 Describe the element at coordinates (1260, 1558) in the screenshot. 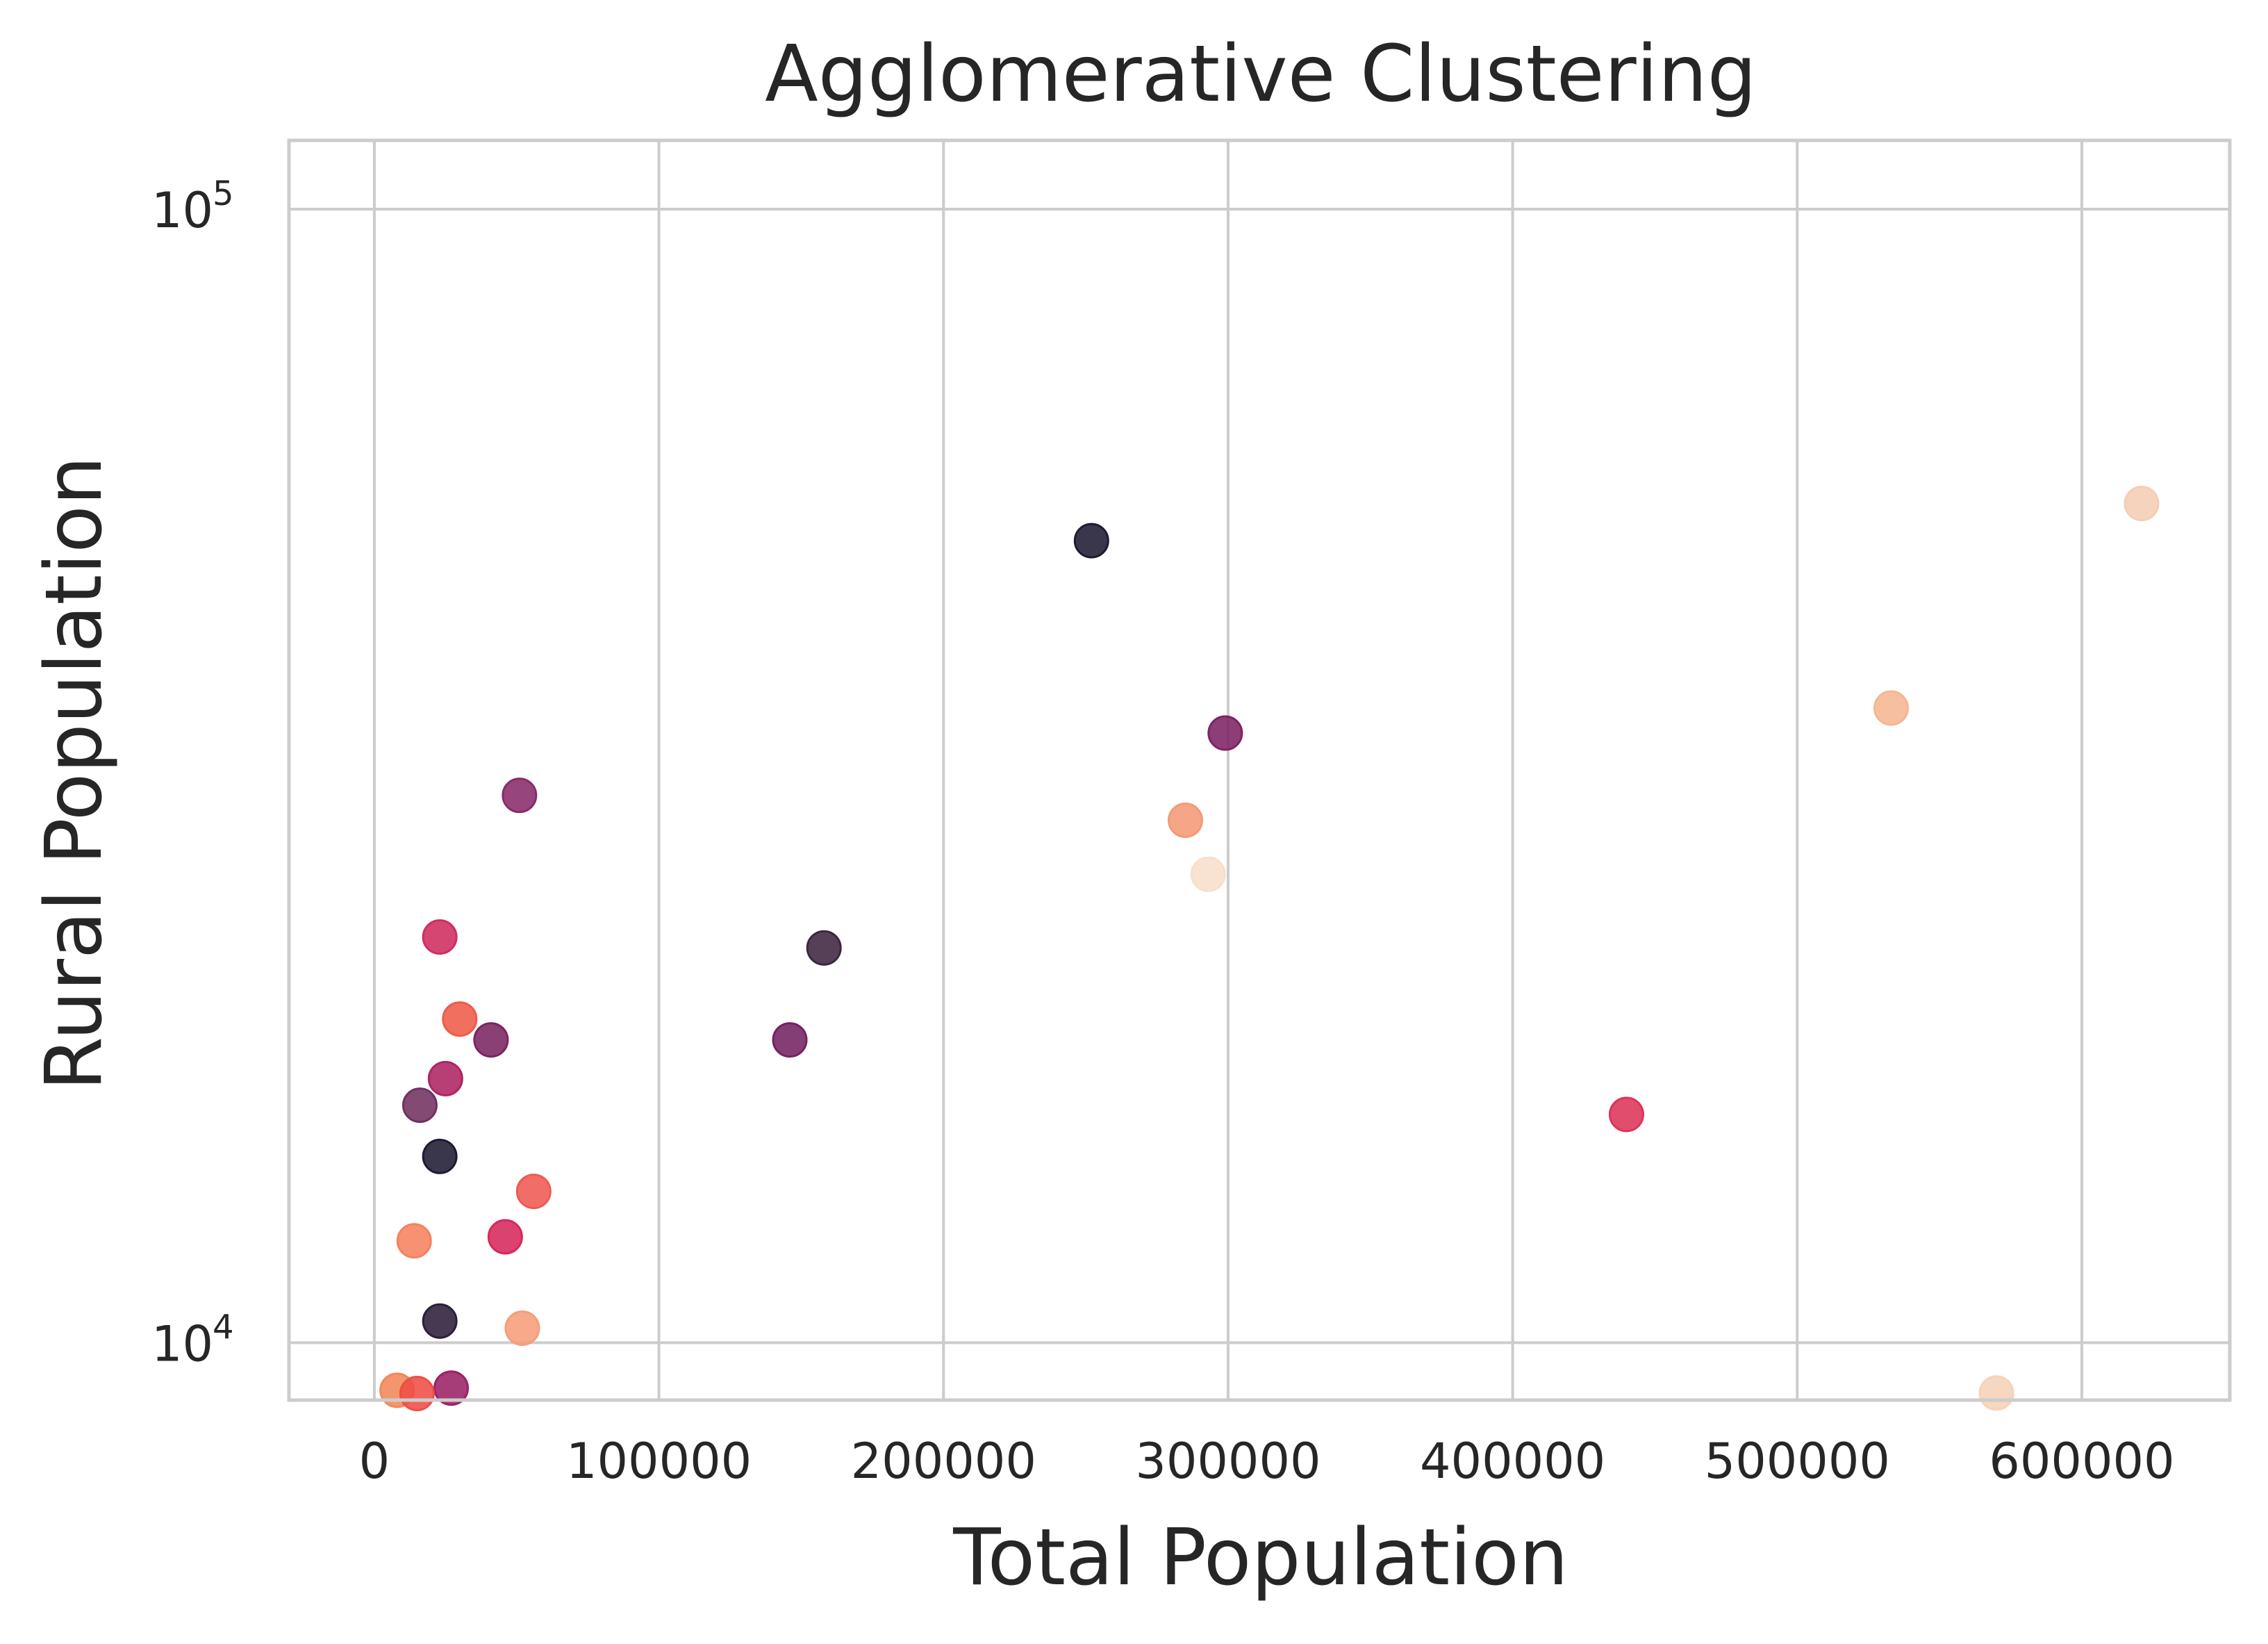

I see `x-axis-label: Total Population` at that location.